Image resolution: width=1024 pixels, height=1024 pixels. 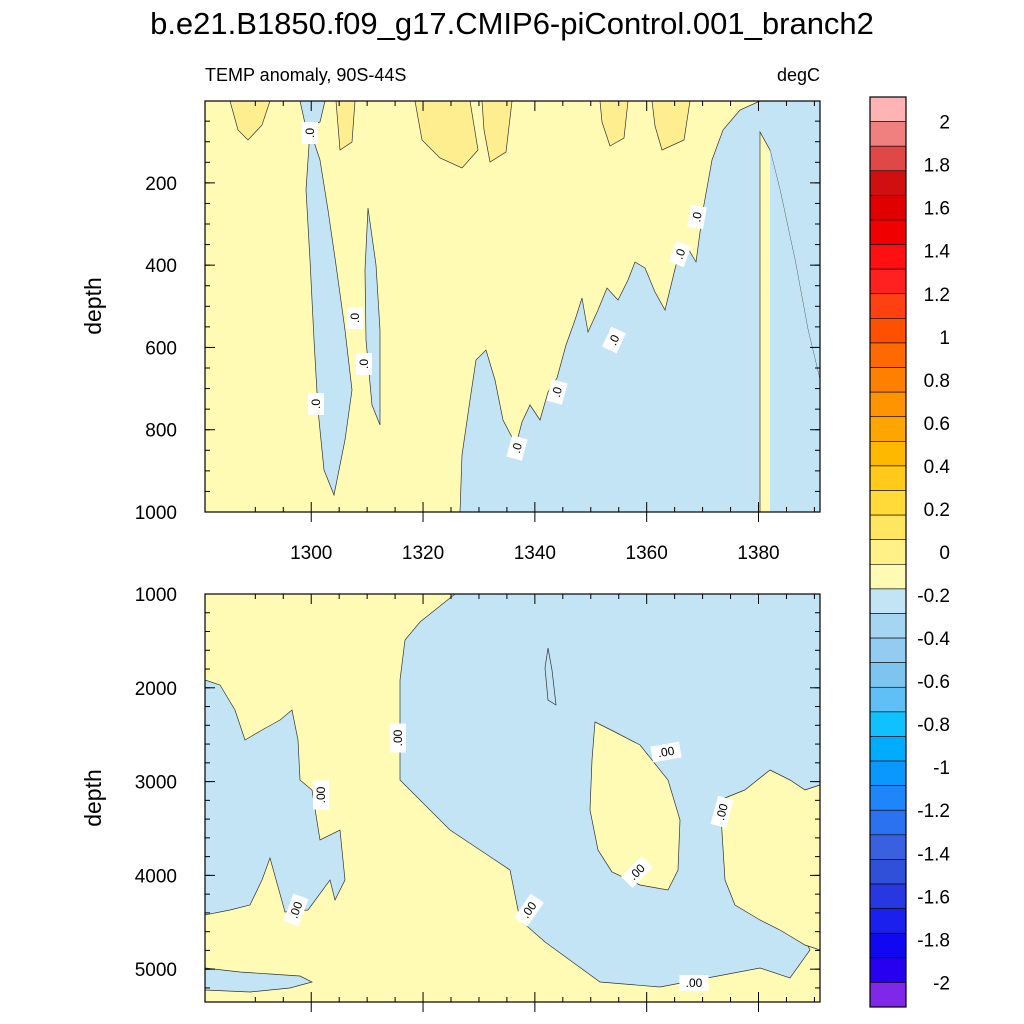 I want to click on colorbar-frame, so click(x=888, y=552).